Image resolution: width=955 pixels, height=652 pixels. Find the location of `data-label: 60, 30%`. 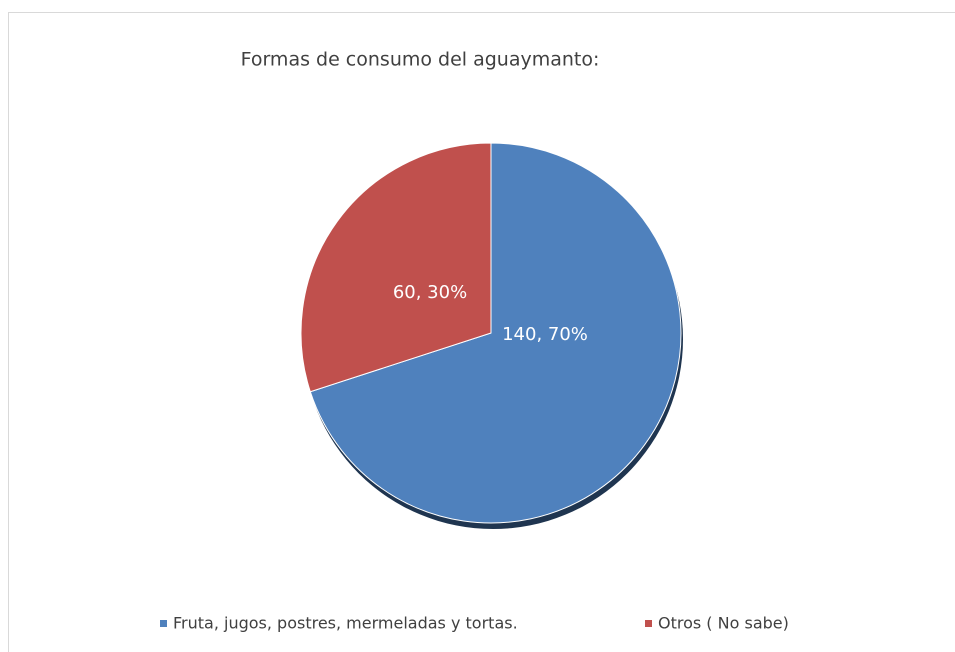

data-label: 60, 30% is located at coordinates (430, 292).